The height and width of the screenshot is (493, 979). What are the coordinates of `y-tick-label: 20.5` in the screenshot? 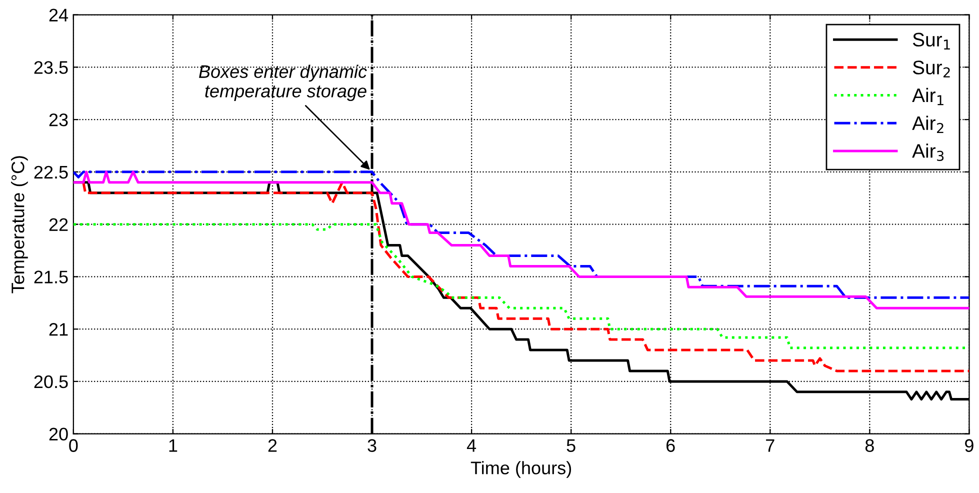 It's located at (51, 381).